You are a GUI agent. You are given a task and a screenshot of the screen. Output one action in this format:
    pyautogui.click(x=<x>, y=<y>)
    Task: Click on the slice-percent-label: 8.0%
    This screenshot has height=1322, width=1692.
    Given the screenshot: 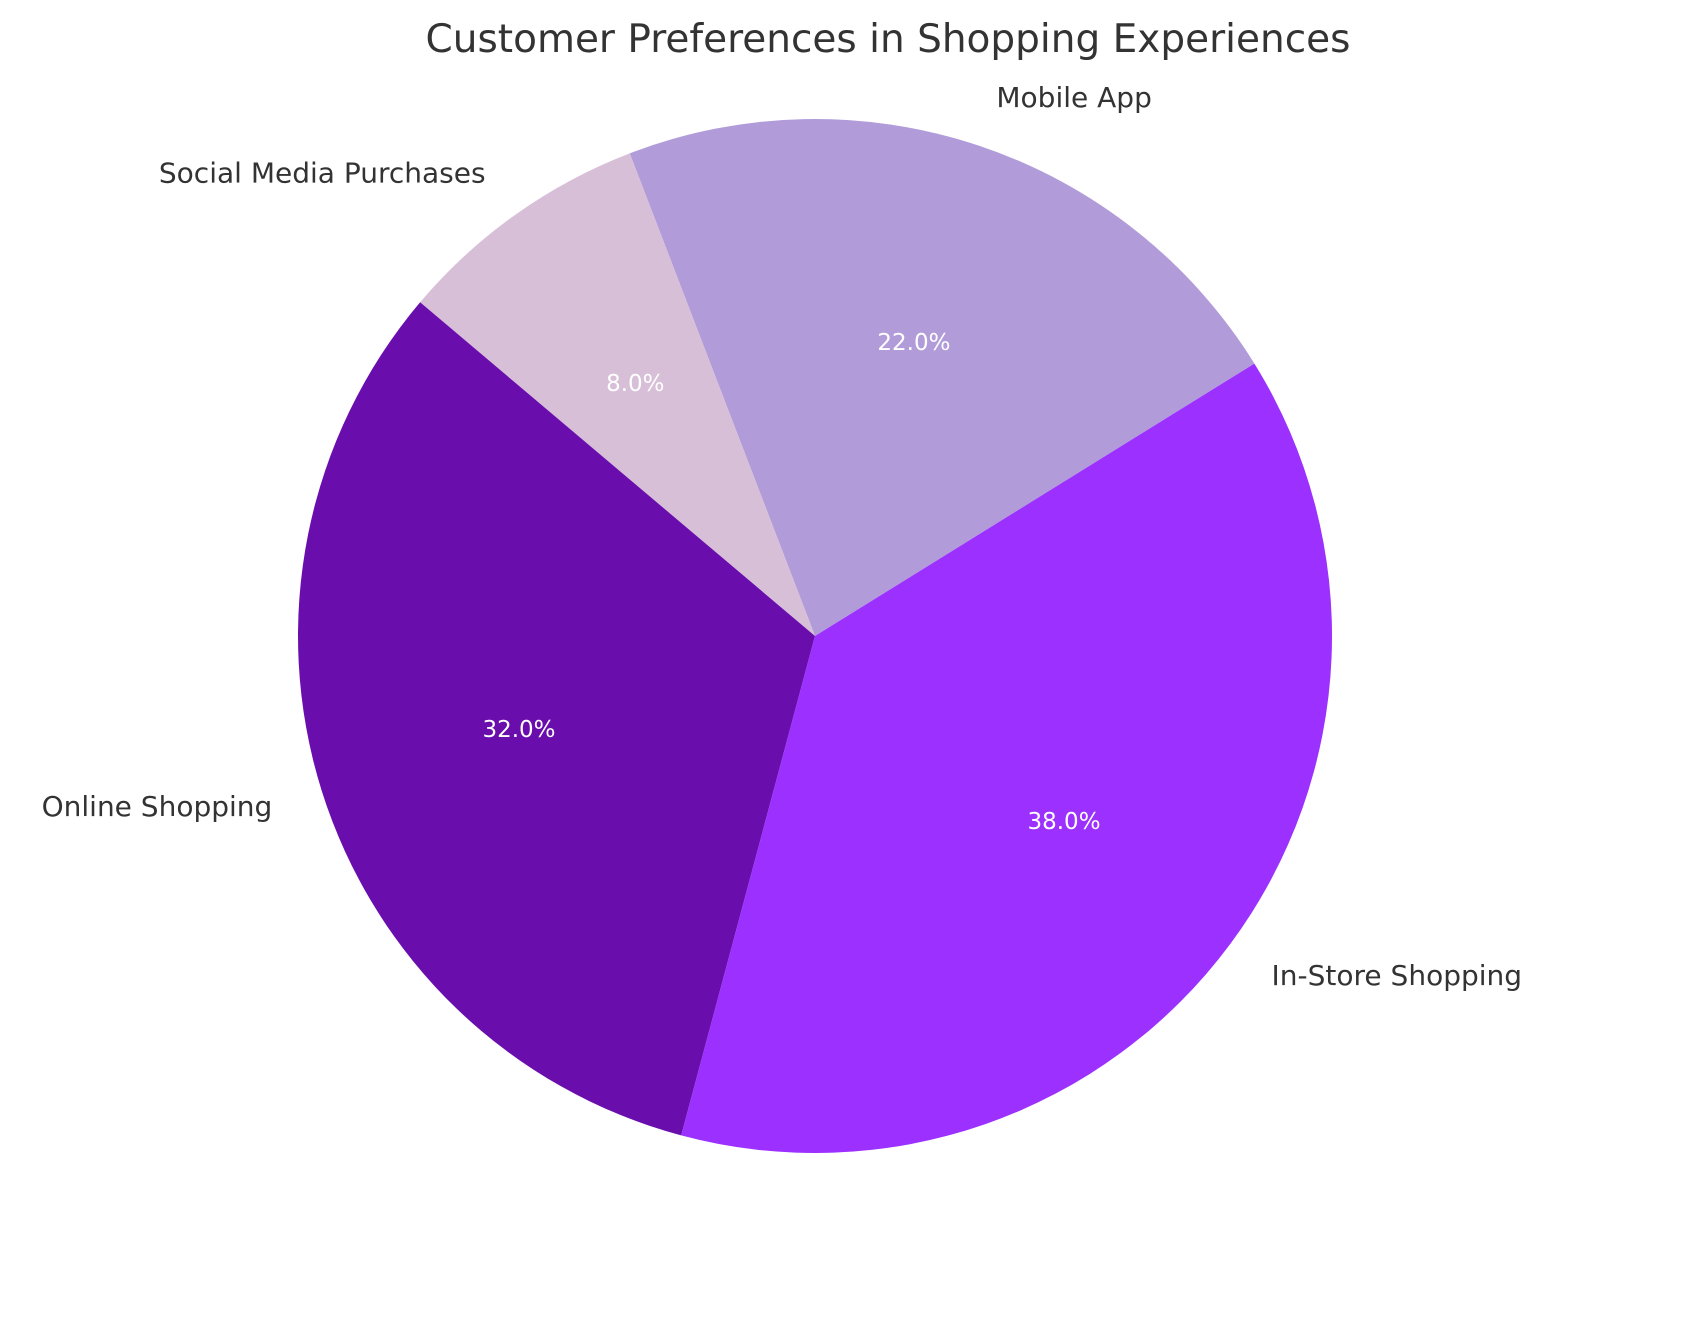 What is the action you would take?
    pyautogui.click(x=635, y=384)
    